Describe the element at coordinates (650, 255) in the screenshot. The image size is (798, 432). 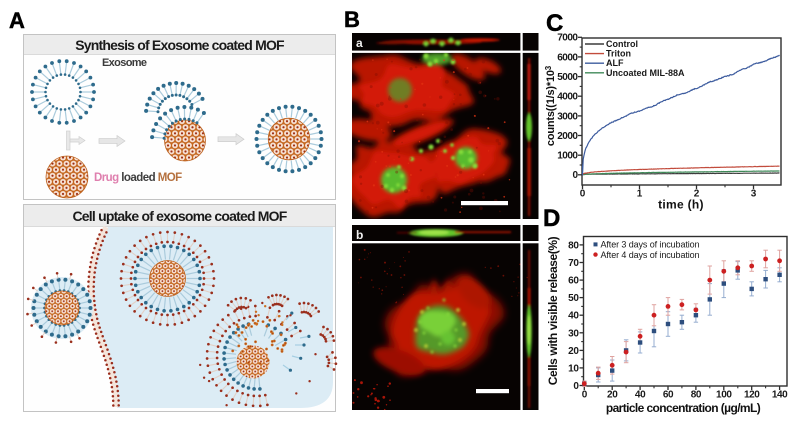
I see `svg-text: After 4 days of incubation` at that location.